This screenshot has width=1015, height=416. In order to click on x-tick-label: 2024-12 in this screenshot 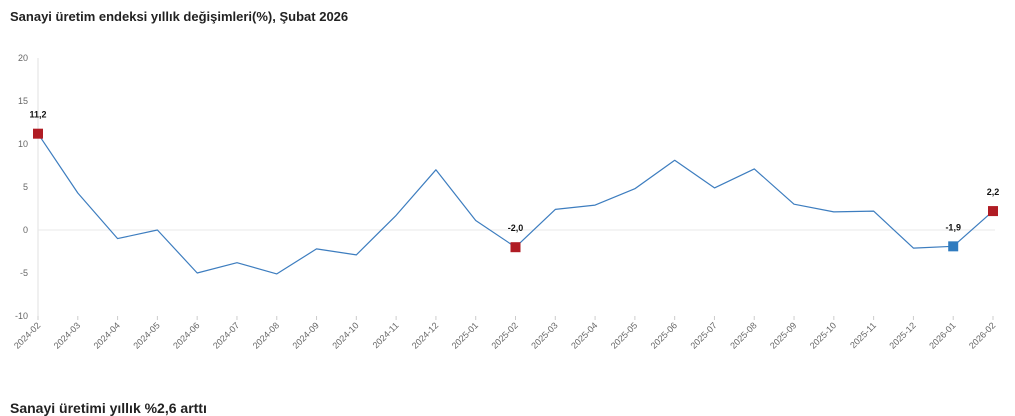, I will do `click(425, 335)`.